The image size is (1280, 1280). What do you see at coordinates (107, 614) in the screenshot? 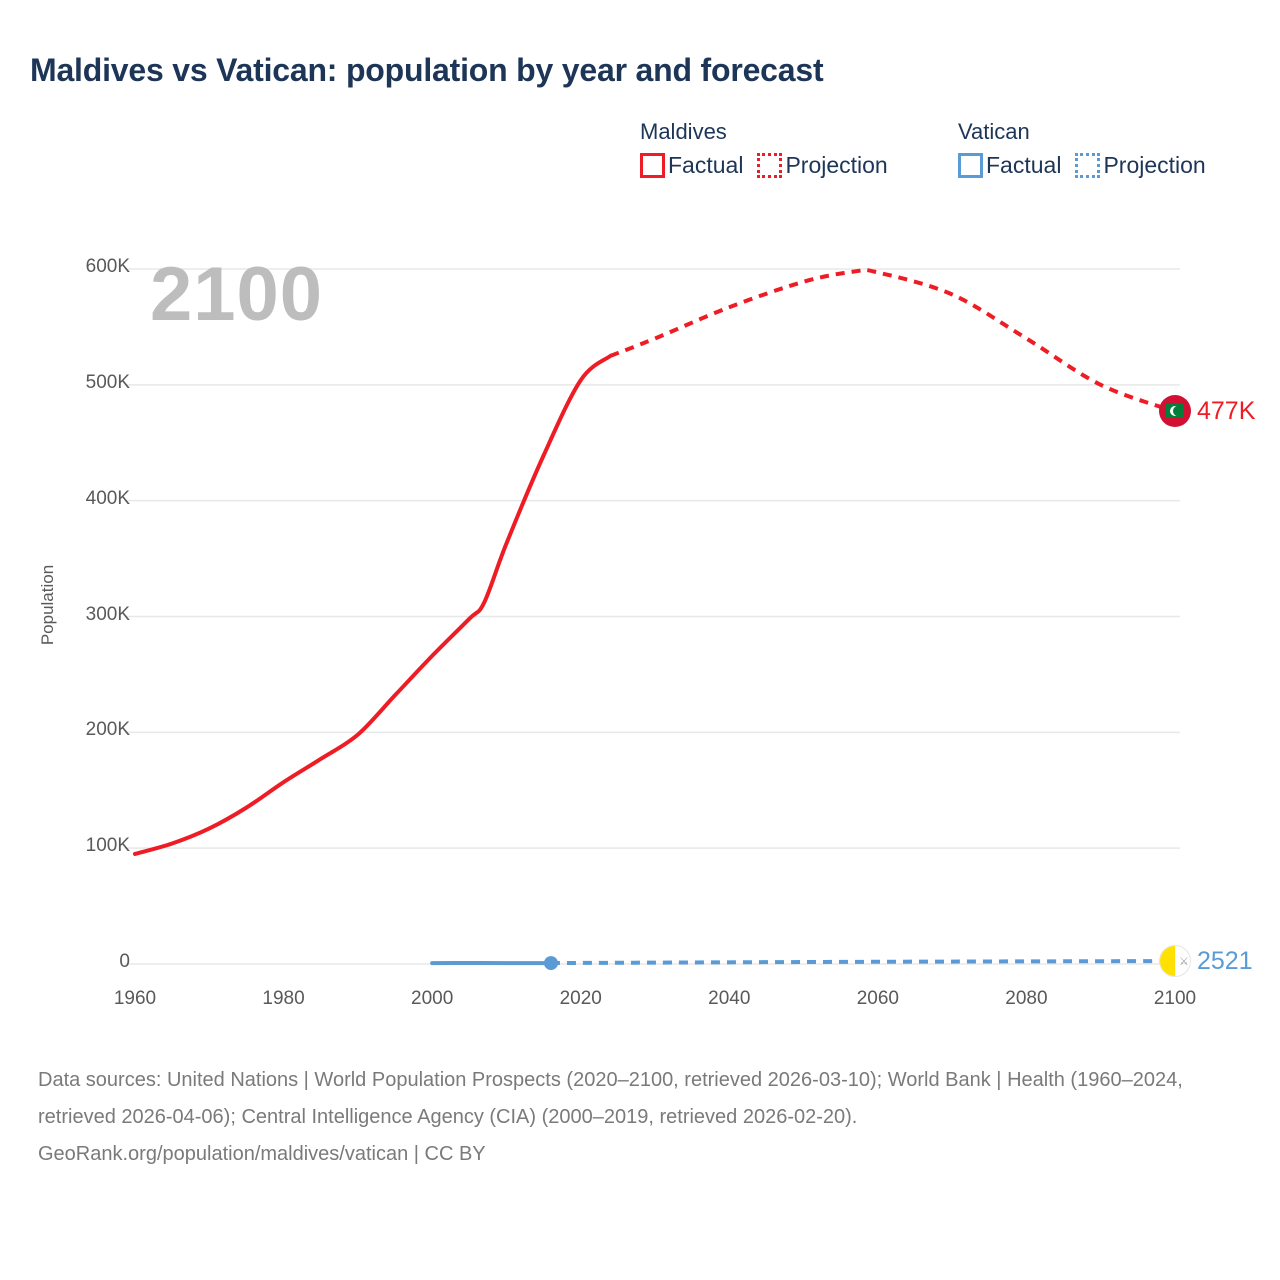
I see `y-tick-label: 300K` at bounding box center [107, 614].